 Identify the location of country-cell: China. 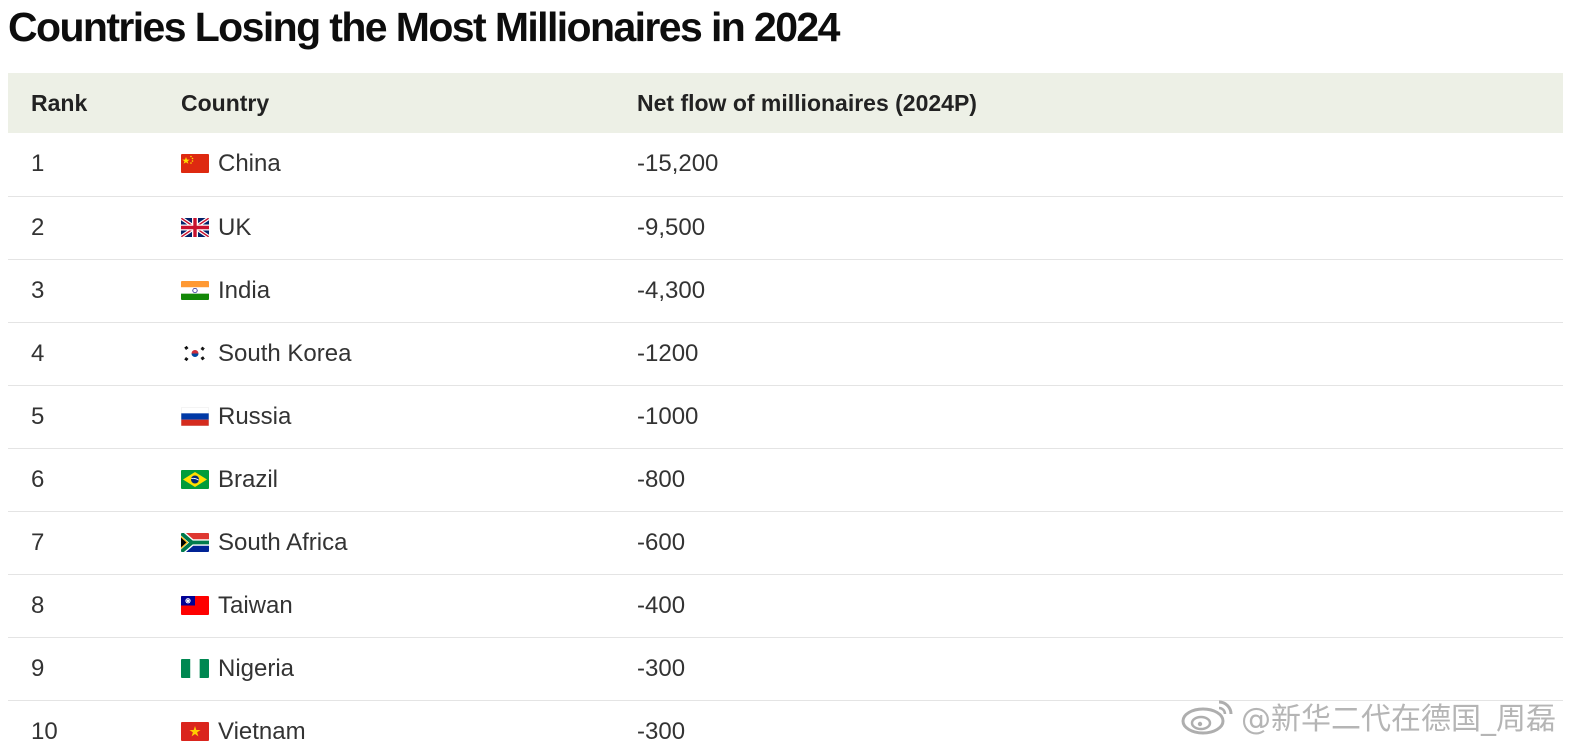
(386, 164).